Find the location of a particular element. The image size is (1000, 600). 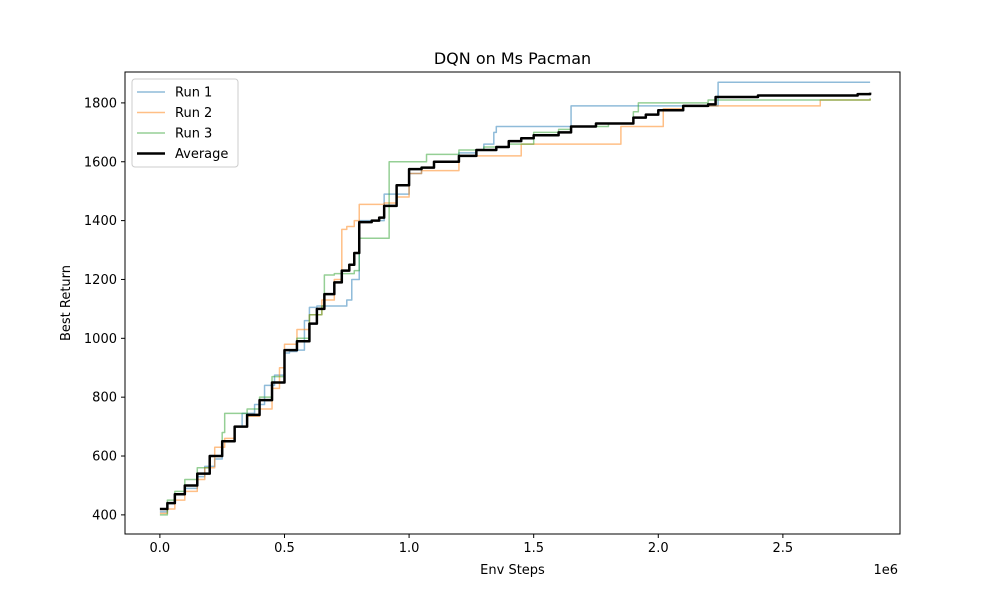

x-tick-label: 1.0 is located at coordinates (409, 548).